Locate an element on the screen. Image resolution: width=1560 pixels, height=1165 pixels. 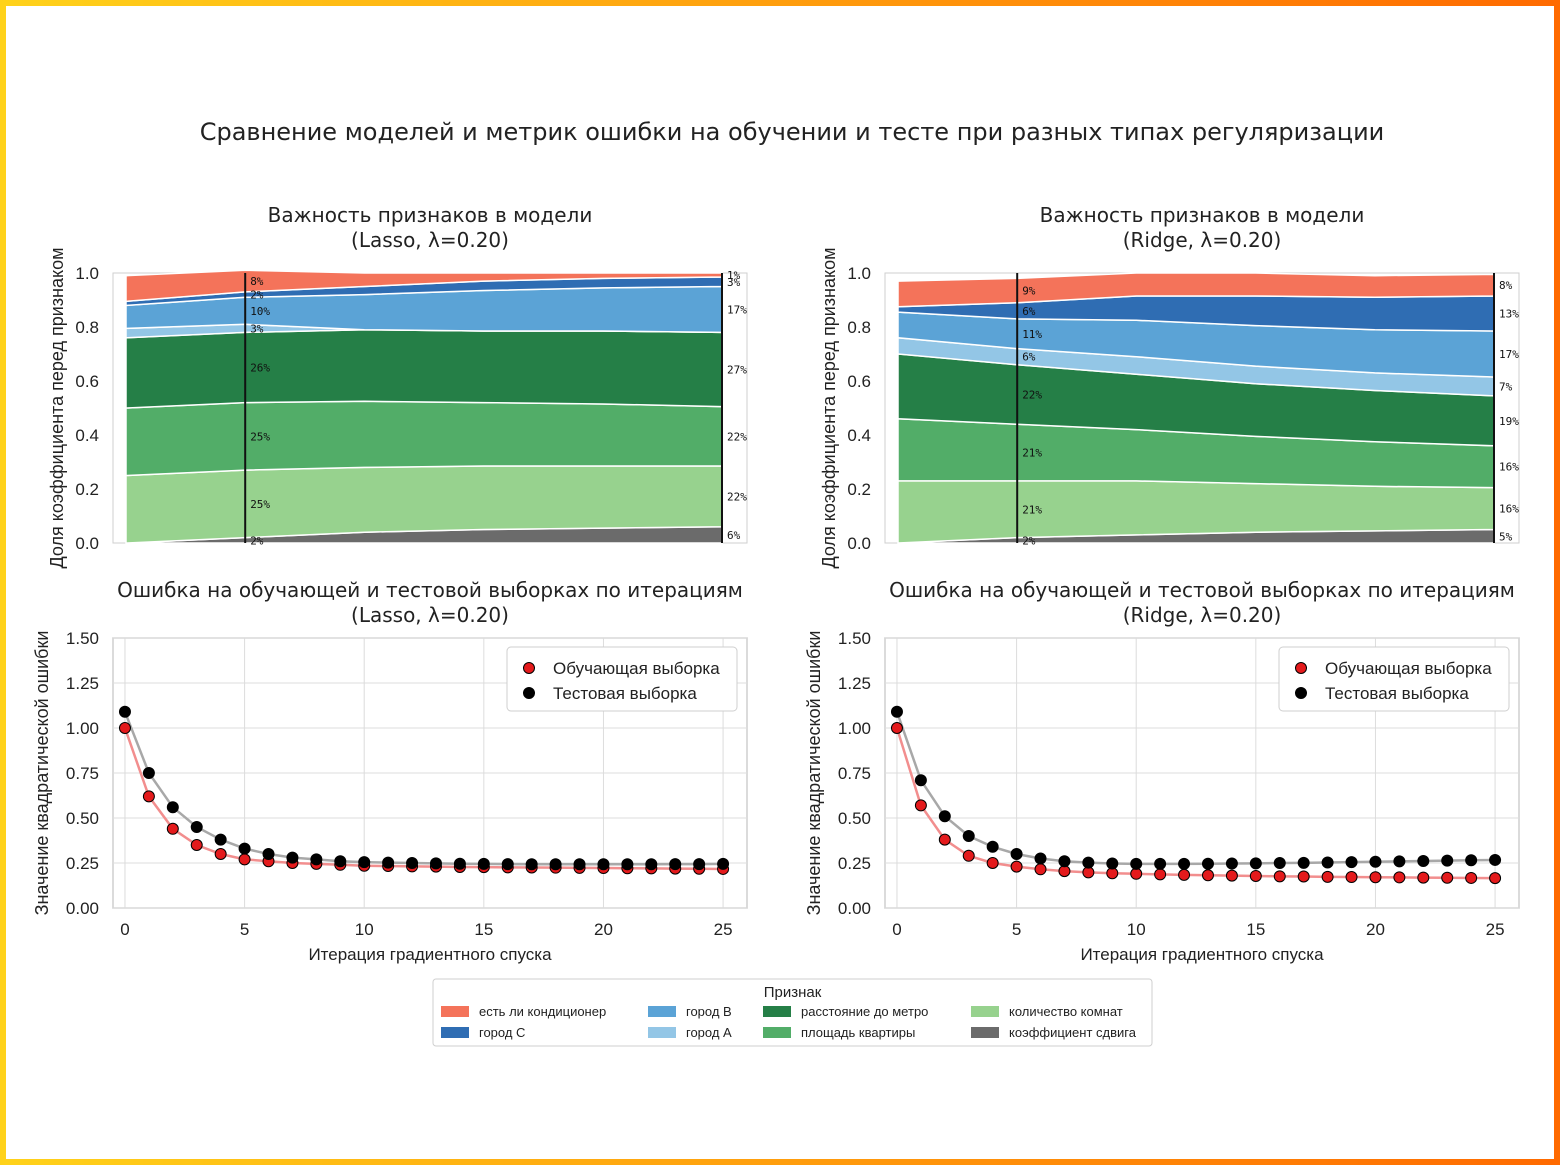
y-tick-label: 1.50 is located at coordinates (82, 638).